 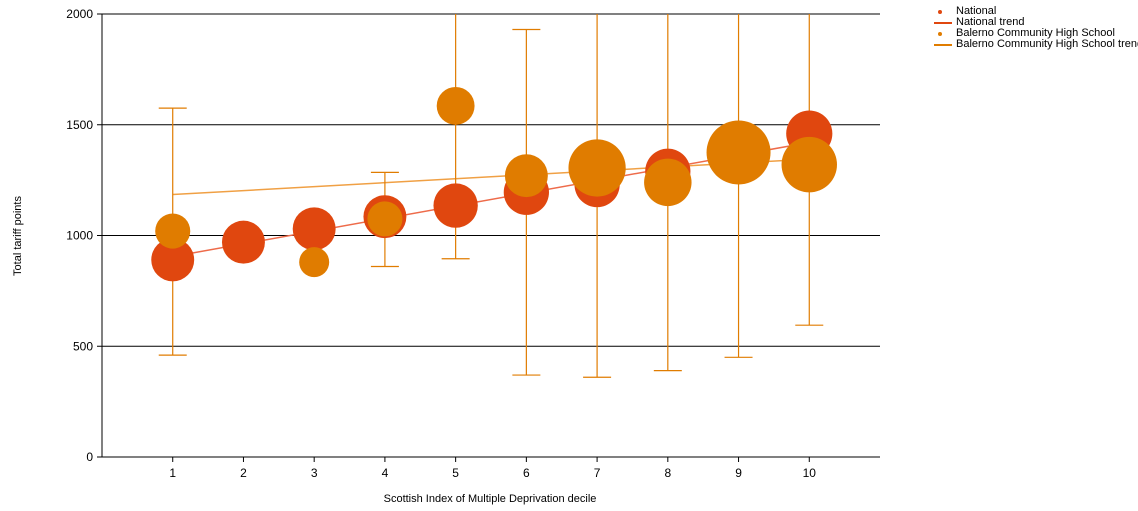 I want to click on legend-label: National trend, so click(x=990, y=22).